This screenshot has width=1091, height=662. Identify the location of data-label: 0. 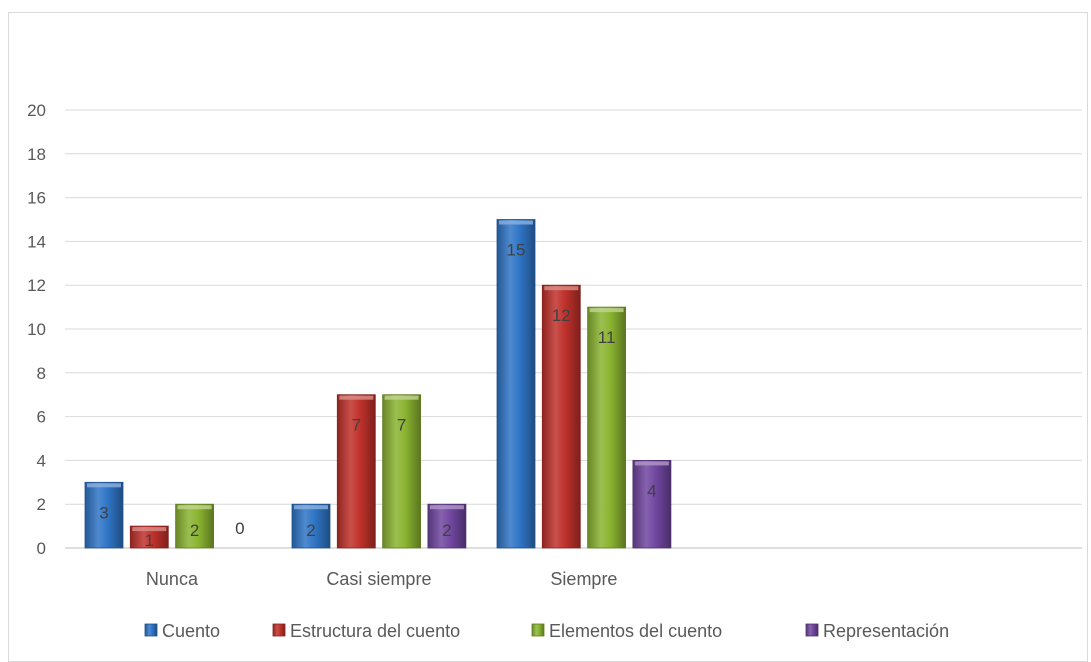
(239, 528).